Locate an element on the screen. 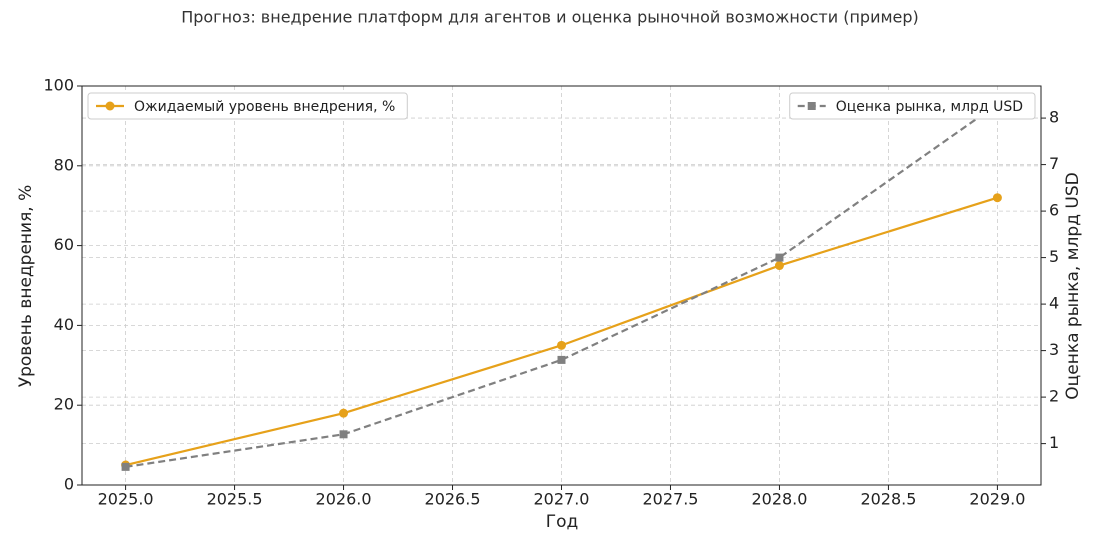 This screenshot has width=1100, height=550. y-tick-label: 20 is located at coordinates (64, 404).